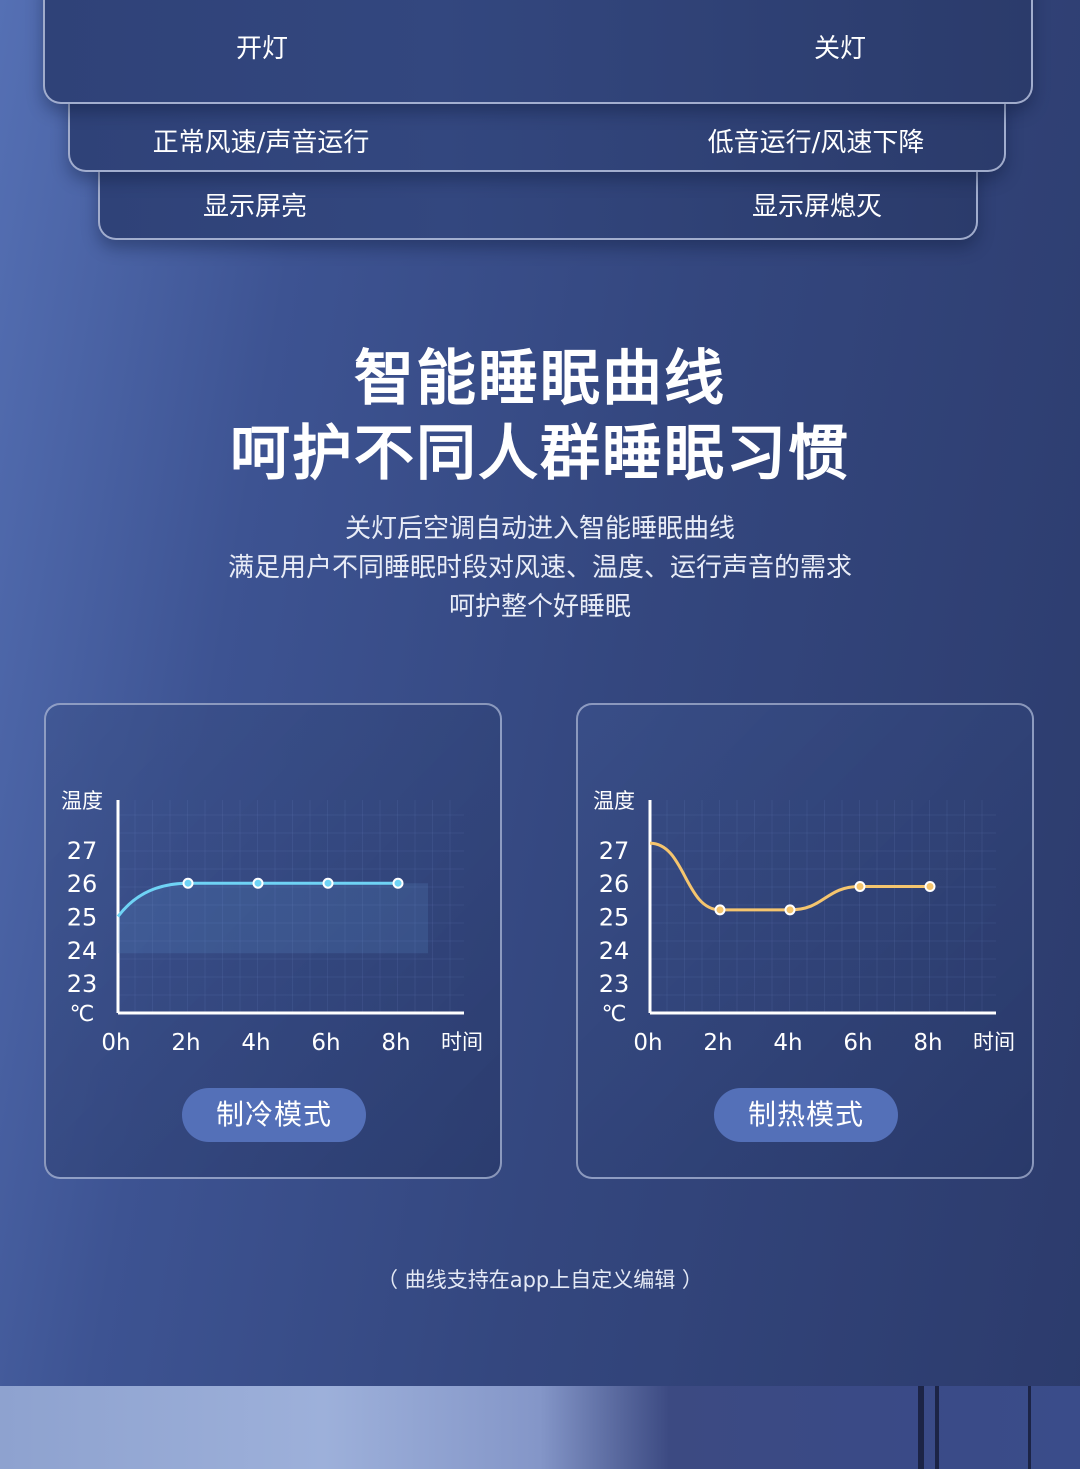 This screenshot has width=1080, height=1469. What do you see at coordinates (804, 922) in the screenshot?
I see `heating-chart: 温度 23 24 25 26 27 ℃0h 2h 4h 6h 8h 时间` at bounding box center [804, 922].